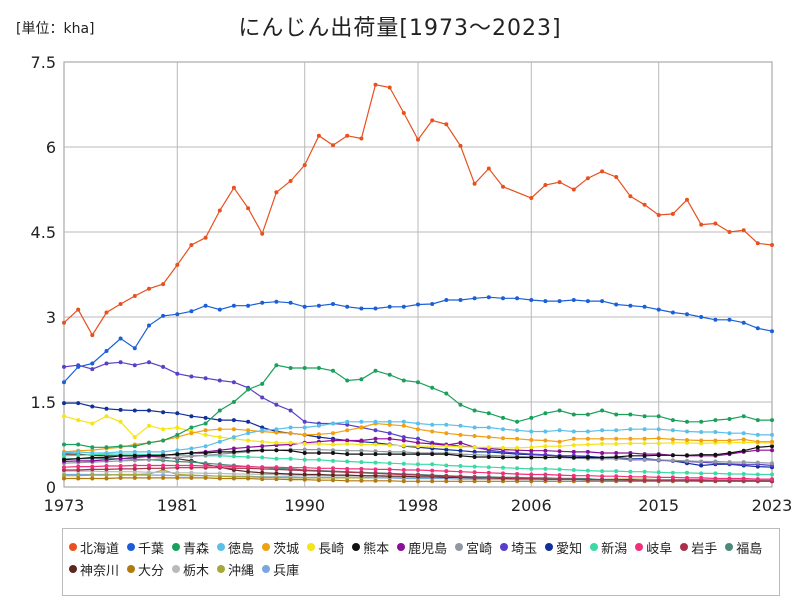 The height and width of the screenshot is (600, 800). What do you see at coordinates (100, 571) in the screenshot?
I see `legend-label: 神奈川` at bounding box center [100, 571].